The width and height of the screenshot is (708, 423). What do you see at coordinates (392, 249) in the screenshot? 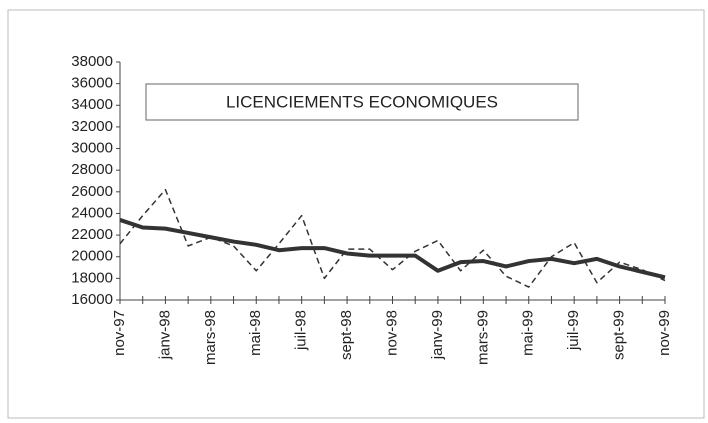
I see `trend-line` at bounding box center [392, 249].